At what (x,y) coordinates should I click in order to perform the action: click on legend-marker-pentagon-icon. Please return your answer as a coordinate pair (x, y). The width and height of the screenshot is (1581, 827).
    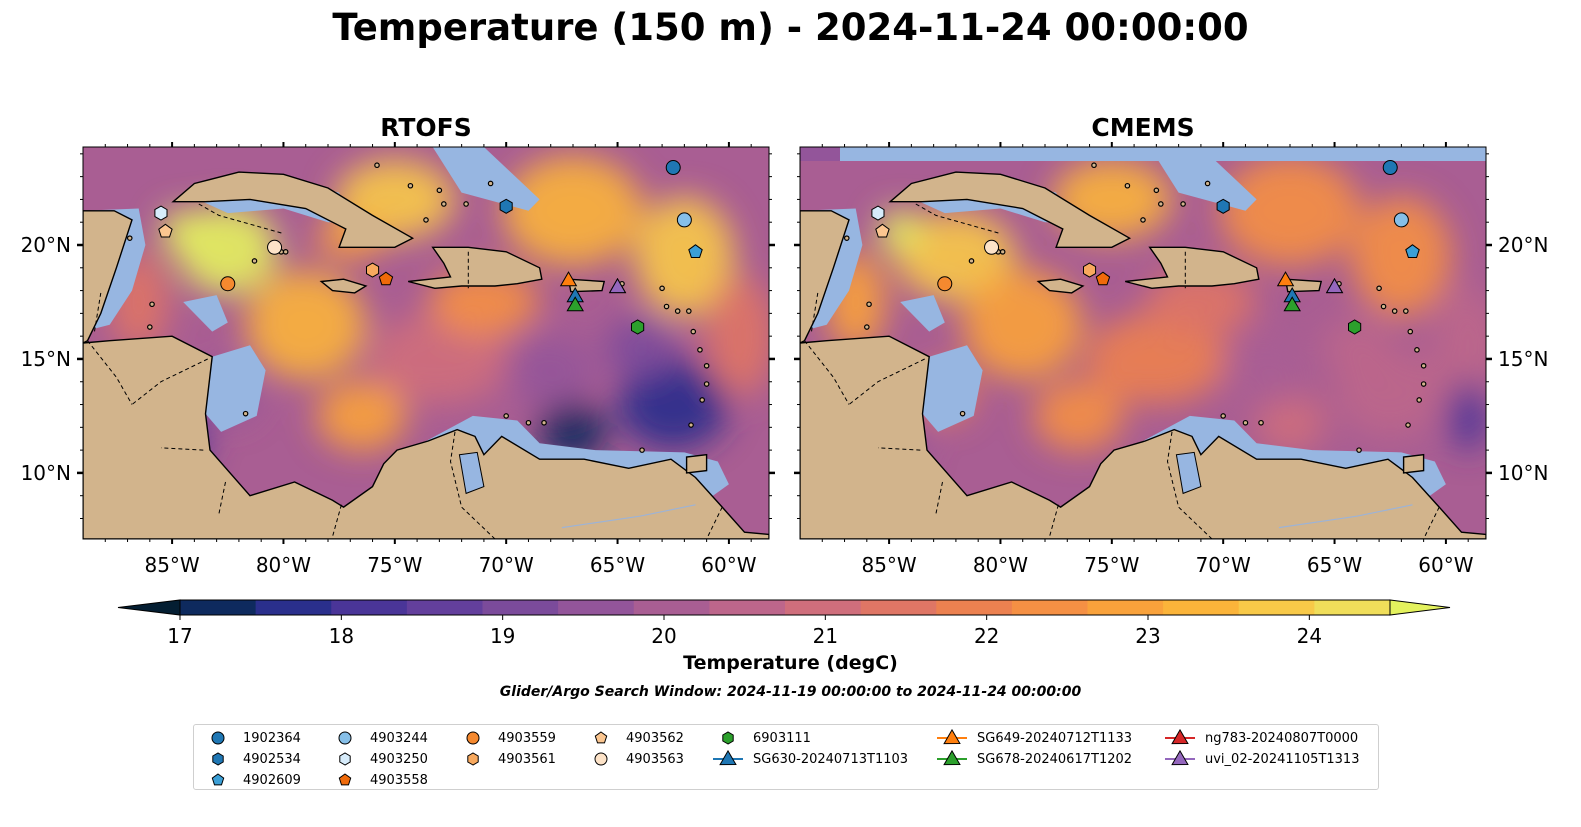
    Looking at the image, I should click on (345, 779).